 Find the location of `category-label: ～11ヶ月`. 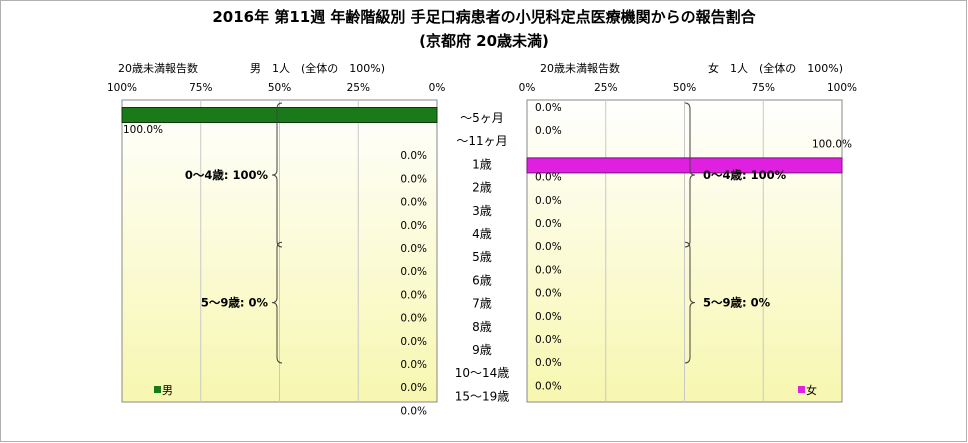

category-label: ～11ヶ月 is located at coordinates (481, 141).